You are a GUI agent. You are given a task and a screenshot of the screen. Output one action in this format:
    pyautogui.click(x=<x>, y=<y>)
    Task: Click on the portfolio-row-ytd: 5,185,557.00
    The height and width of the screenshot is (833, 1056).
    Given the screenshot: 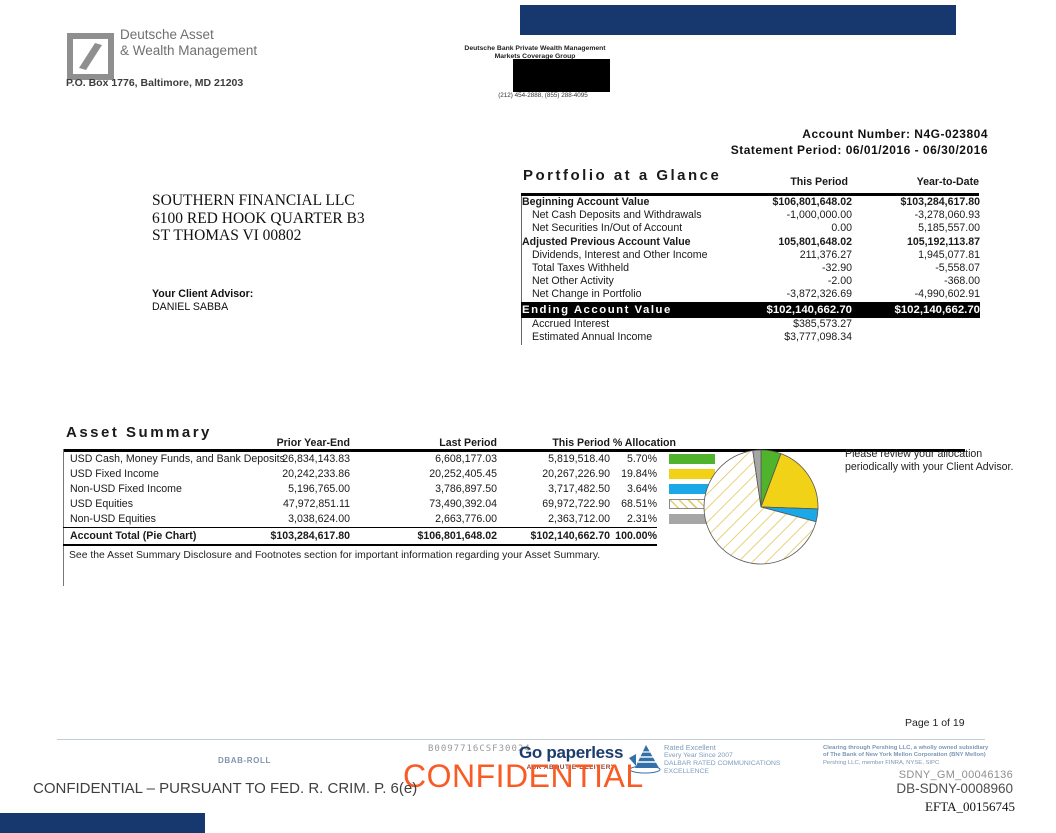 What is the action you would take?
    pyautogui.click(x=949, y=228)
    